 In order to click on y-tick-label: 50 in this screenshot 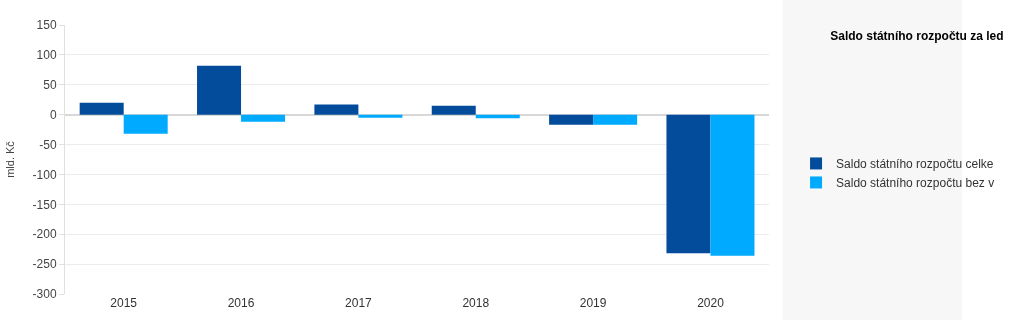, I will do `click(50, 84)`.